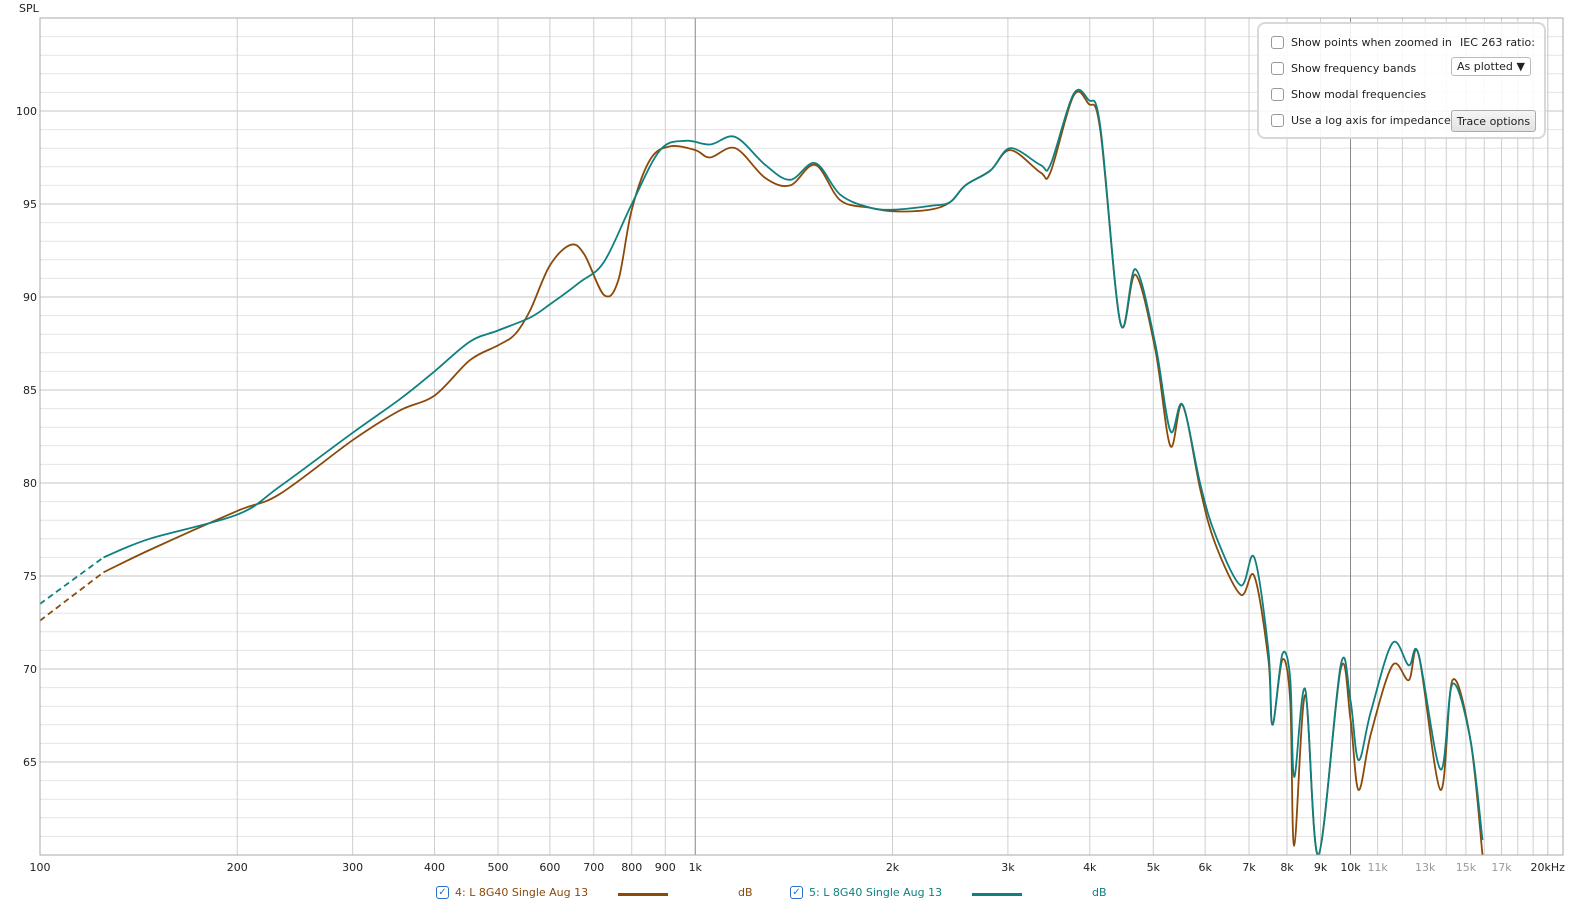  I want to click on option-label: Show modal frequencies, so click(1359, 94).